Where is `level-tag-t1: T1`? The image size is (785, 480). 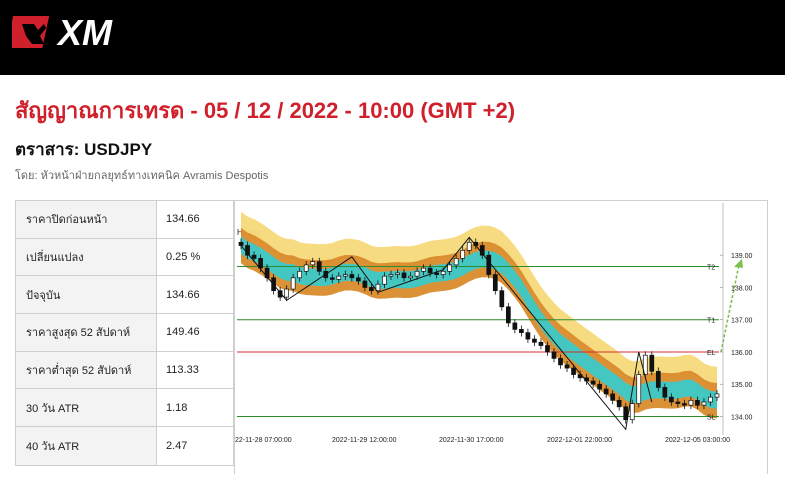 level-tag-t1: T1 is located at coordinates (711, 321).